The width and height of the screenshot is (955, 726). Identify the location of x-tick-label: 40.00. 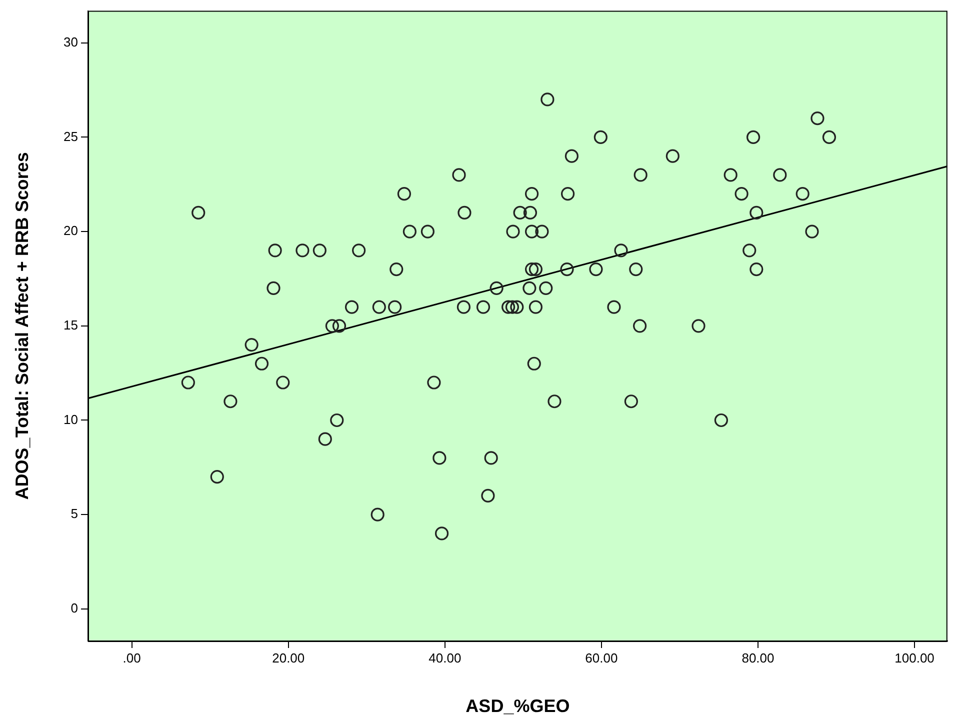
(445, 658).